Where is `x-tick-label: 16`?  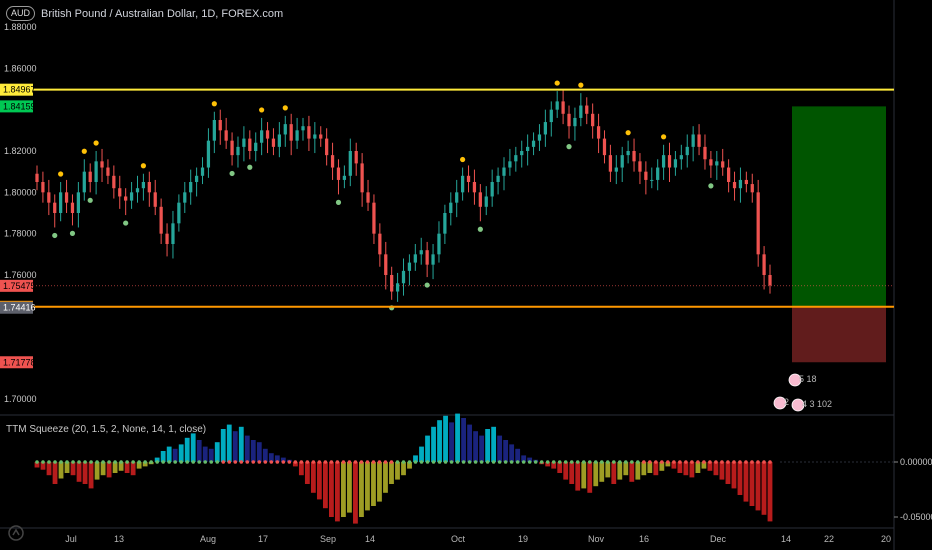
x-tick-label: 16 is located at coordinates (644, 539).